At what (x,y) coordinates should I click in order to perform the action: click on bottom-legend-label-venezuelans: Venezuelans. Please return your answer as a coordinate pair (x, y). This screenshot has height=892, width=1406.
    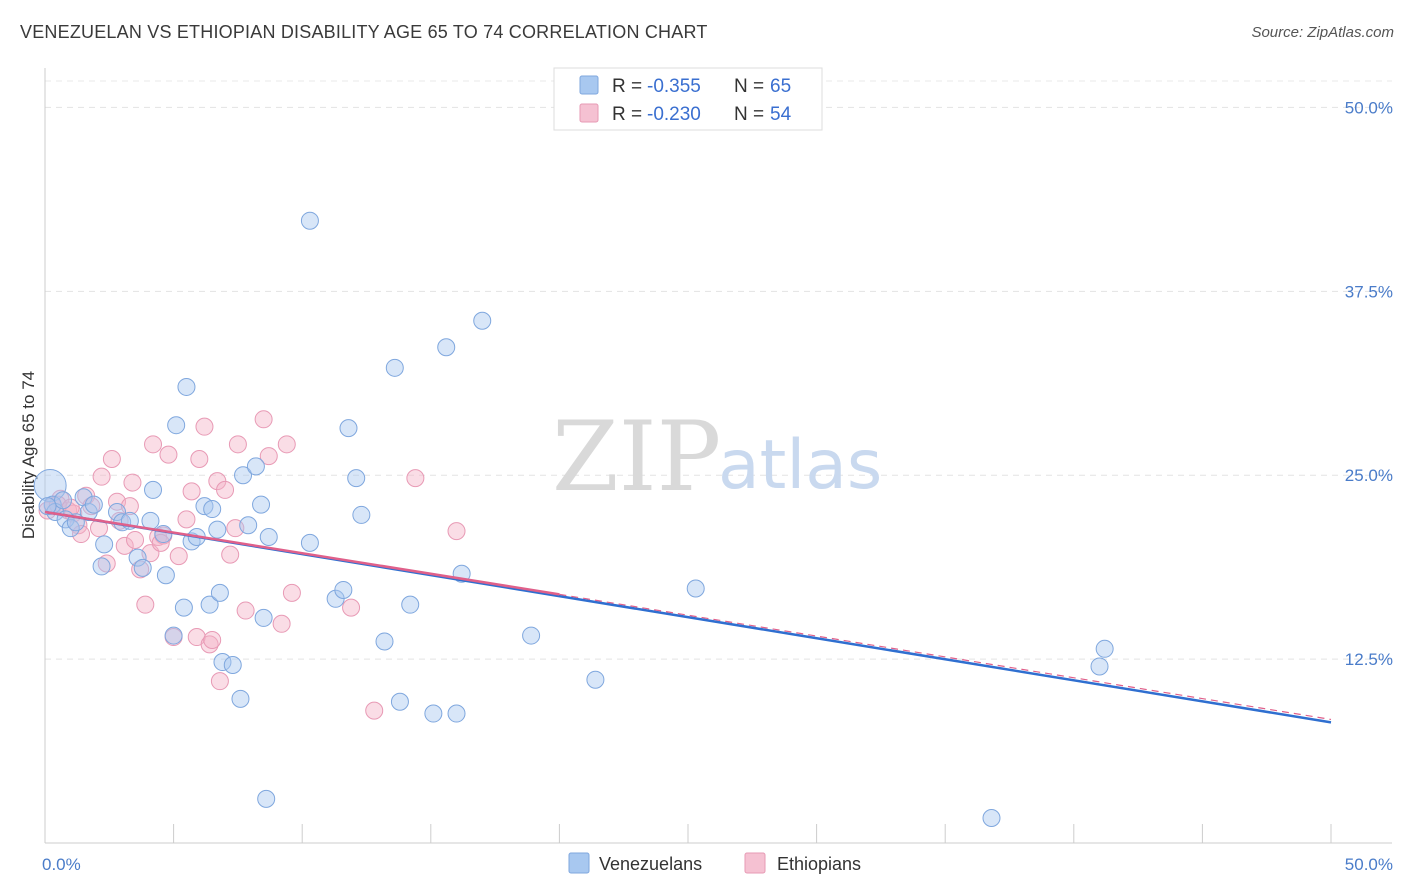
    Looking at the image, I should click on (650, 864).